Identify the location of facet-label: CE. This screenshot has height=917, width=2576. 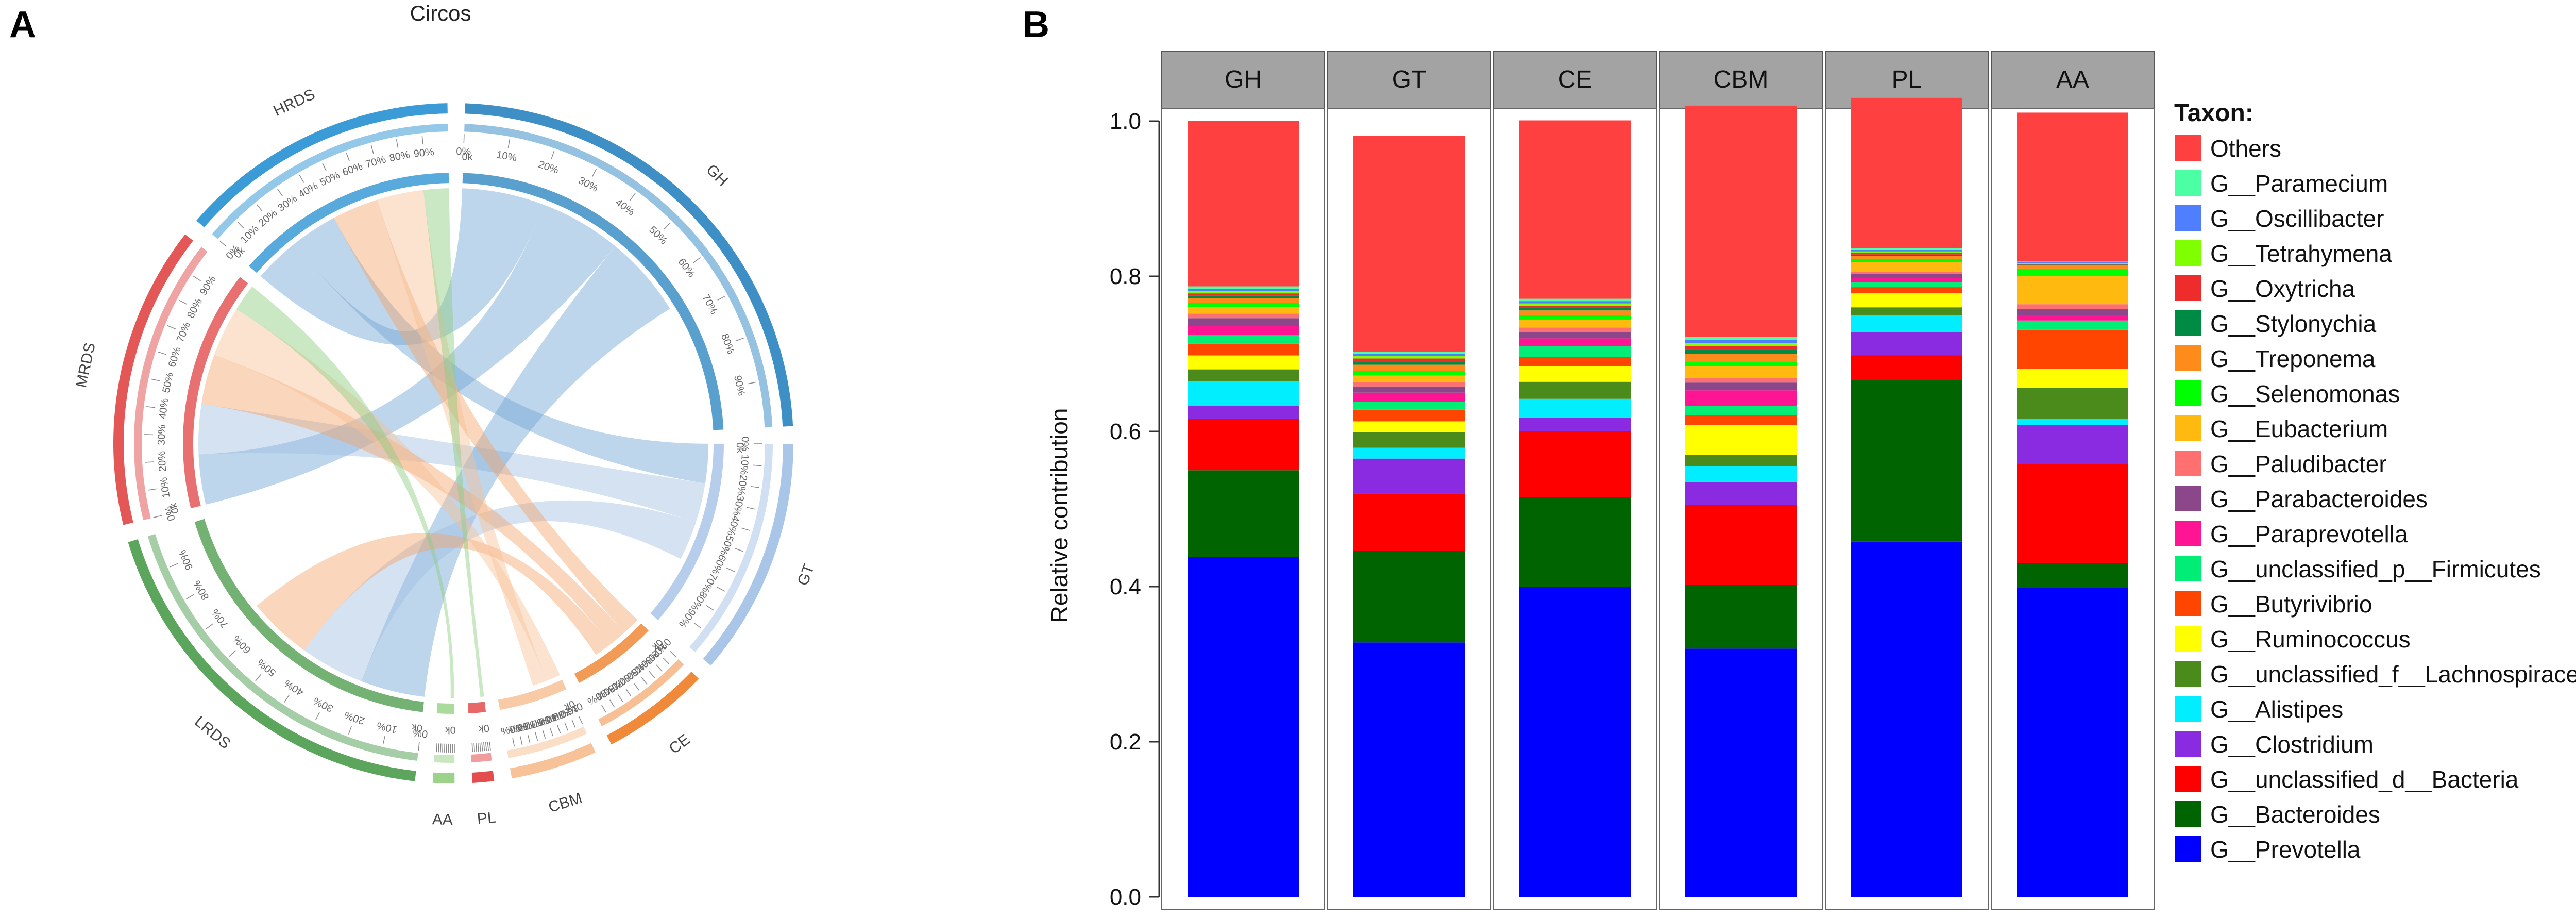
(1575, 79).